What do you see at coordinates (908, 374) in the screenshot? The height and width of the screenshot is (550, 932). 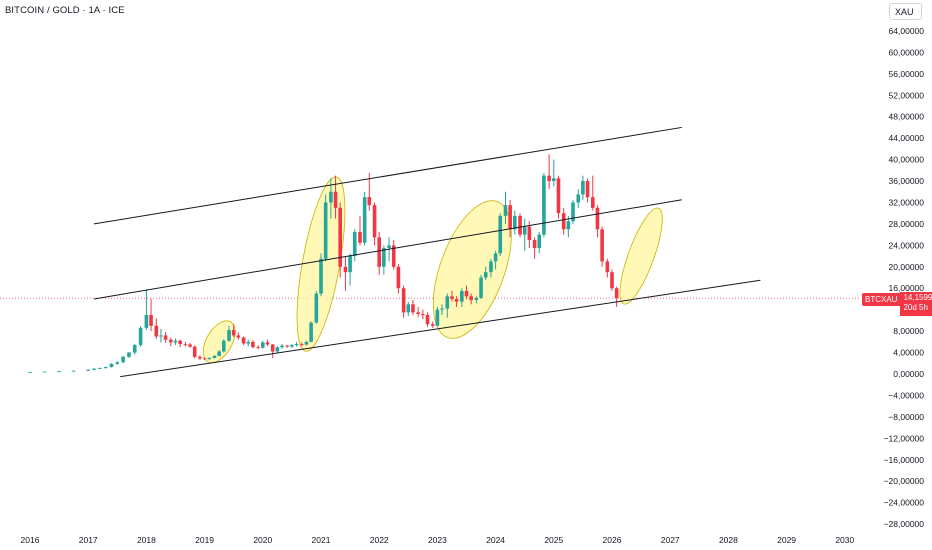 I see `y-tick-label: 0,00000` at bounding box center [908, 374].